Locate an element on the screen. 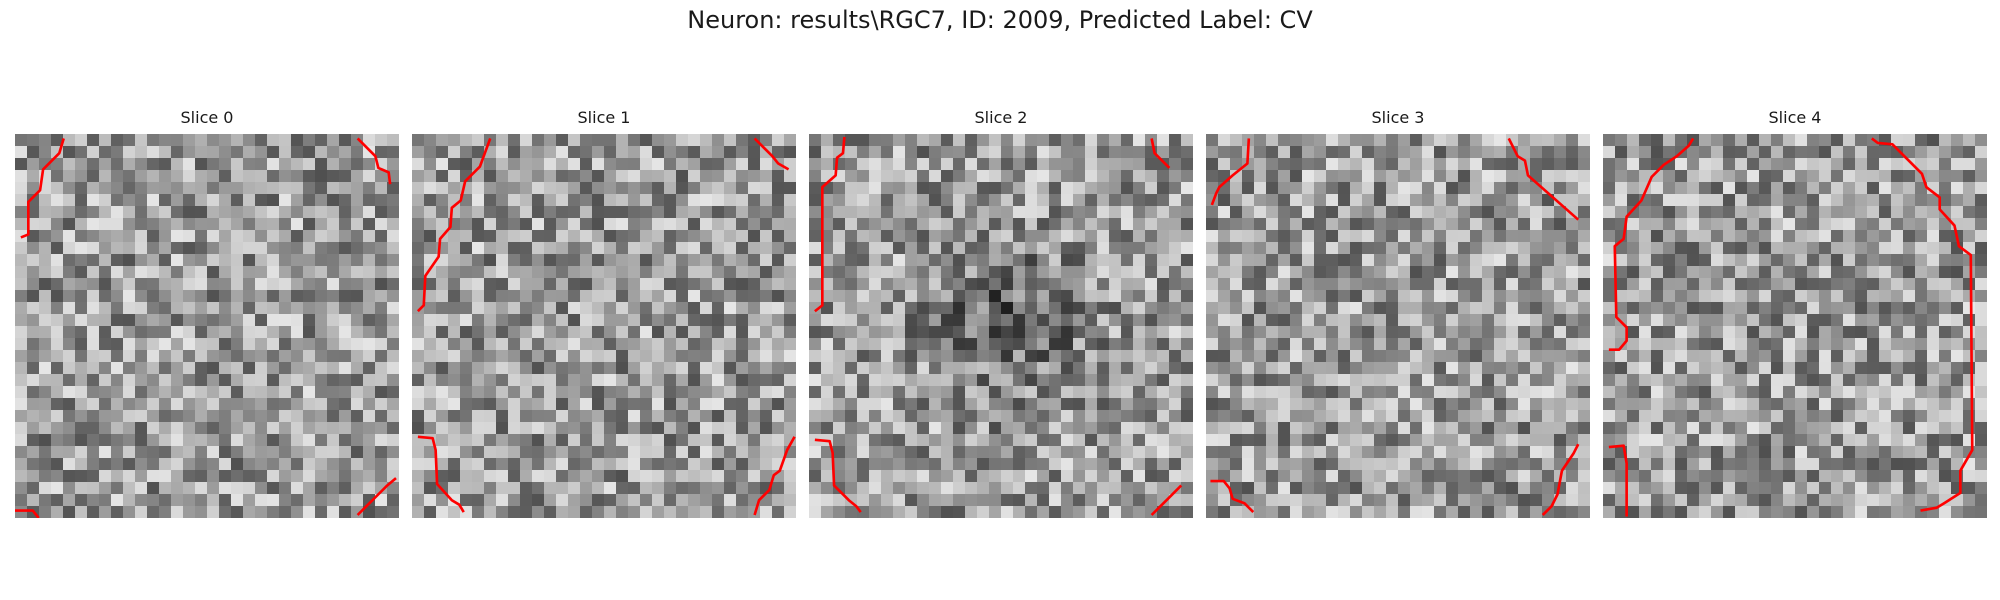 The width and height of the screenshot is (2000, 600). slice-panel-4: Slice 4 is located at coordinates (1795, 311).